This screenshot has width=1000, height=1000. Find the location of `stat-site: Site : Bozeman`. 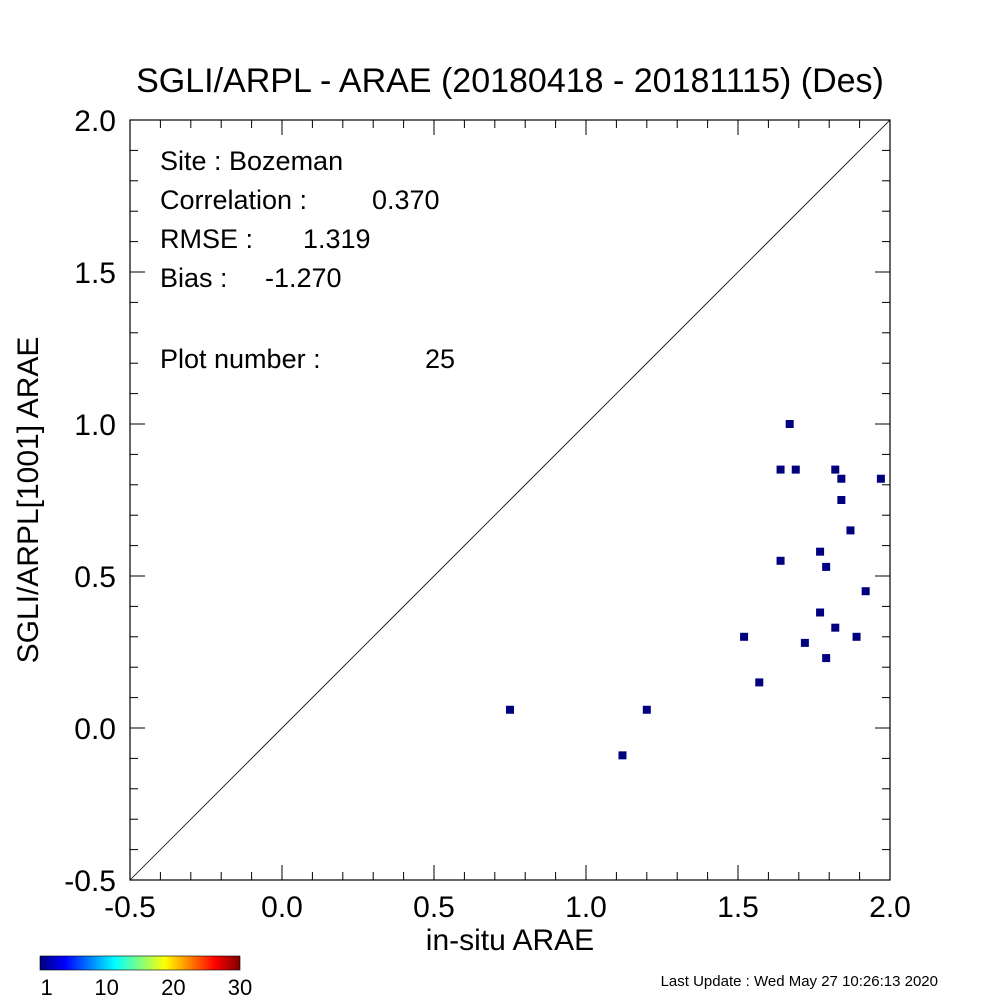

stat-site: Site : Bozeman is located at coordinates (251, 161).